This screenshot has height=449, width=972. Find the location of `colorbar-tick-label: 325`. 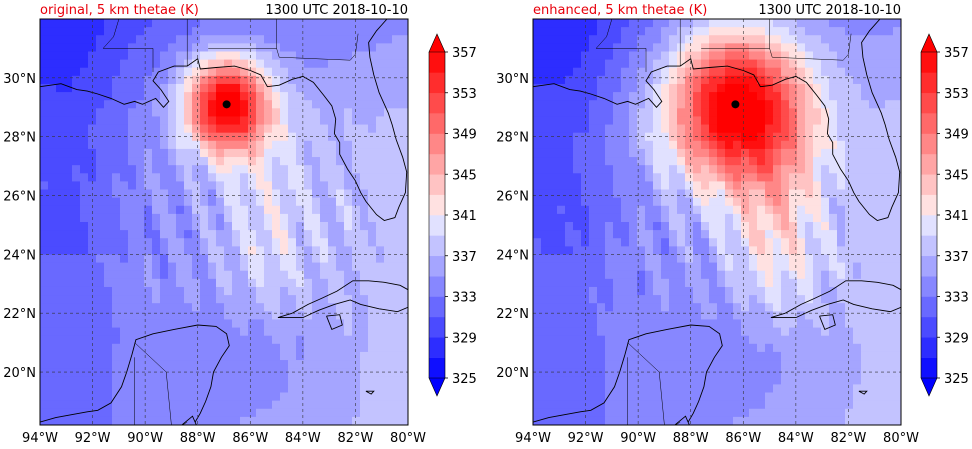

colorbar-tick-label: 325 is located at coordinates (464, 379).